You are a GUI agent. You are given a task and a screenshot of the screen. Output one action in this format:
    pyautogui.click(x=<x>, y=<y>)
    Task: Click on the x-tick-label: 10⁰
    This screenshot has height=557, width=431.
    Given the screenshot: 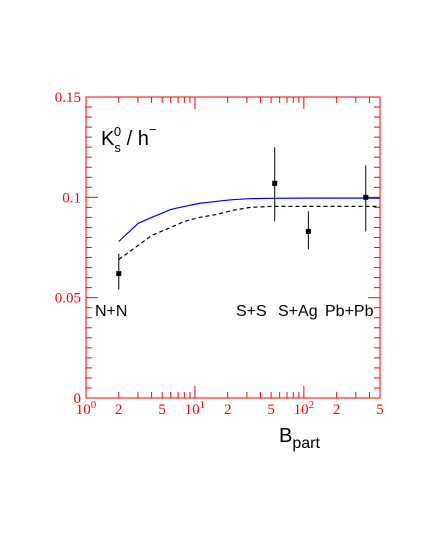 What is the action you would take?
    pyautogui.click(x=86, y=408)
    